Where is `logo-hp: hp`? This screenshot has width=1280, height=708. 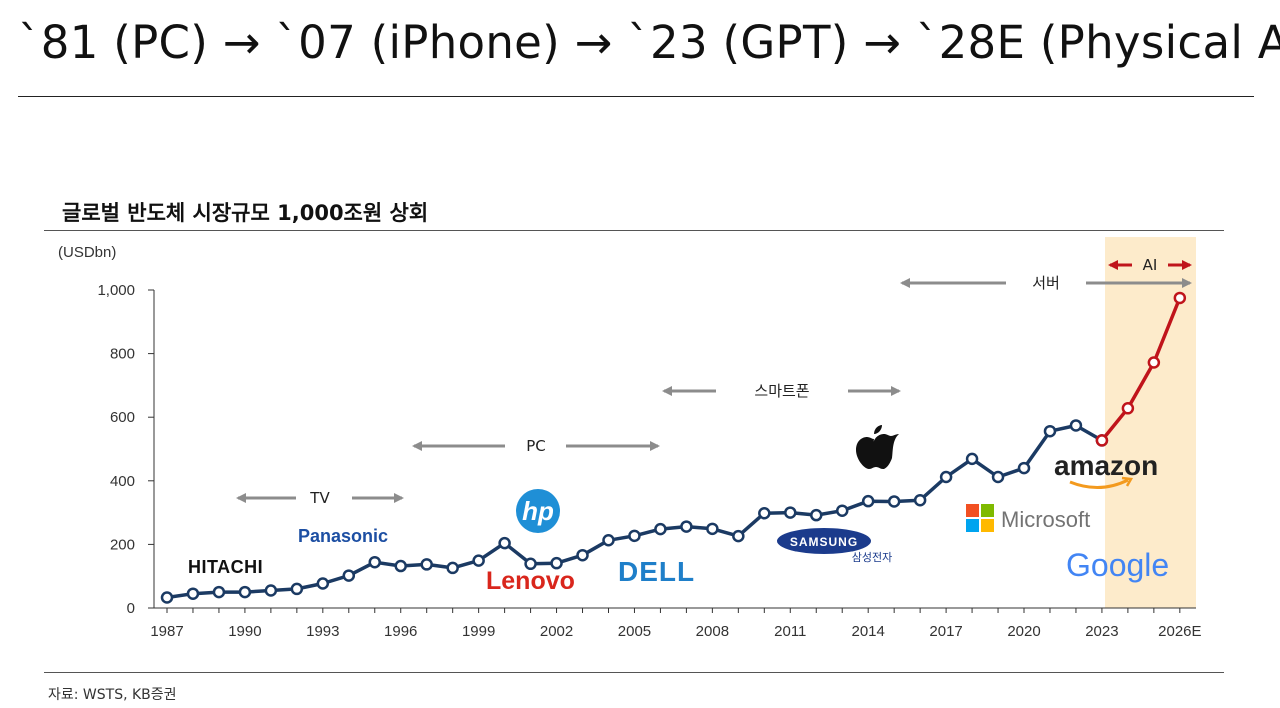 logo-hp: hp is located at coordinates (538, 511).